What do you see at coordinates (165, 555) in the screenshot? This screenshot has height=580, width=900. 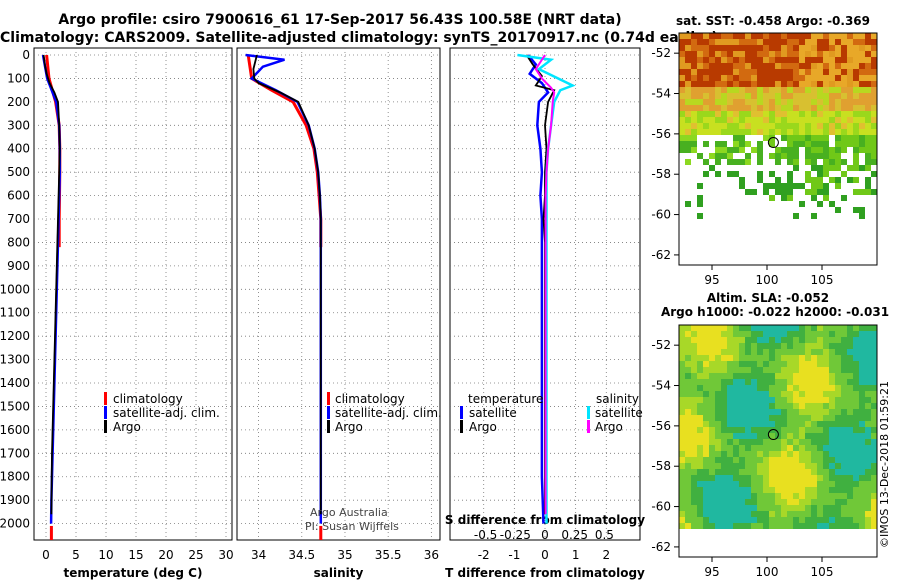 I see `x-tick-label: 20` at bounding box center [165, 555].